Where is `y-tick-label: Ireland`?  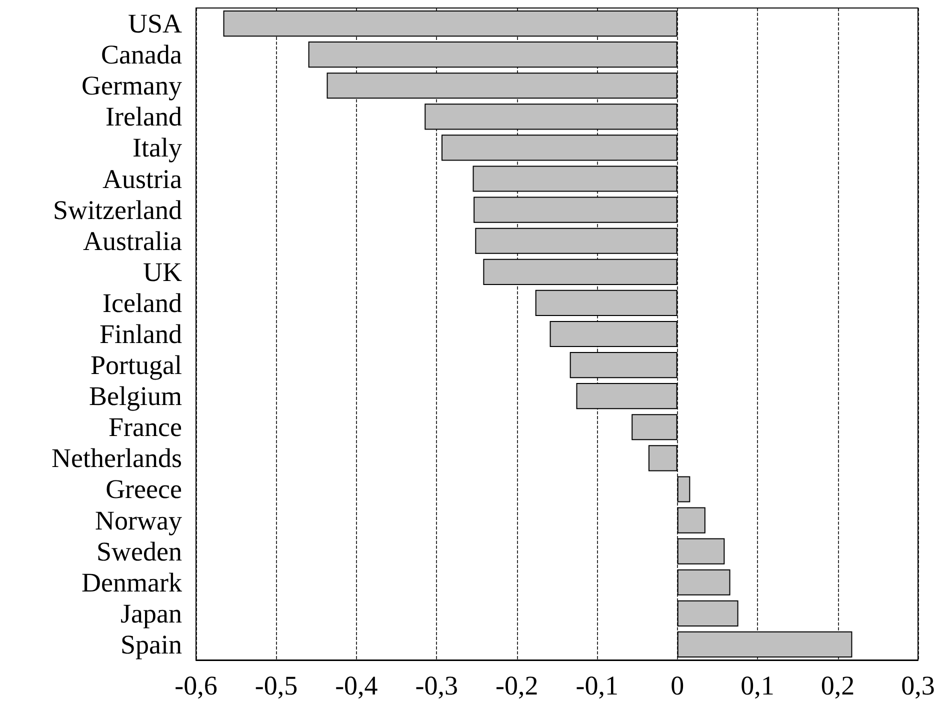
y-tick-label: Ireland is located at coordinates (144, 117).